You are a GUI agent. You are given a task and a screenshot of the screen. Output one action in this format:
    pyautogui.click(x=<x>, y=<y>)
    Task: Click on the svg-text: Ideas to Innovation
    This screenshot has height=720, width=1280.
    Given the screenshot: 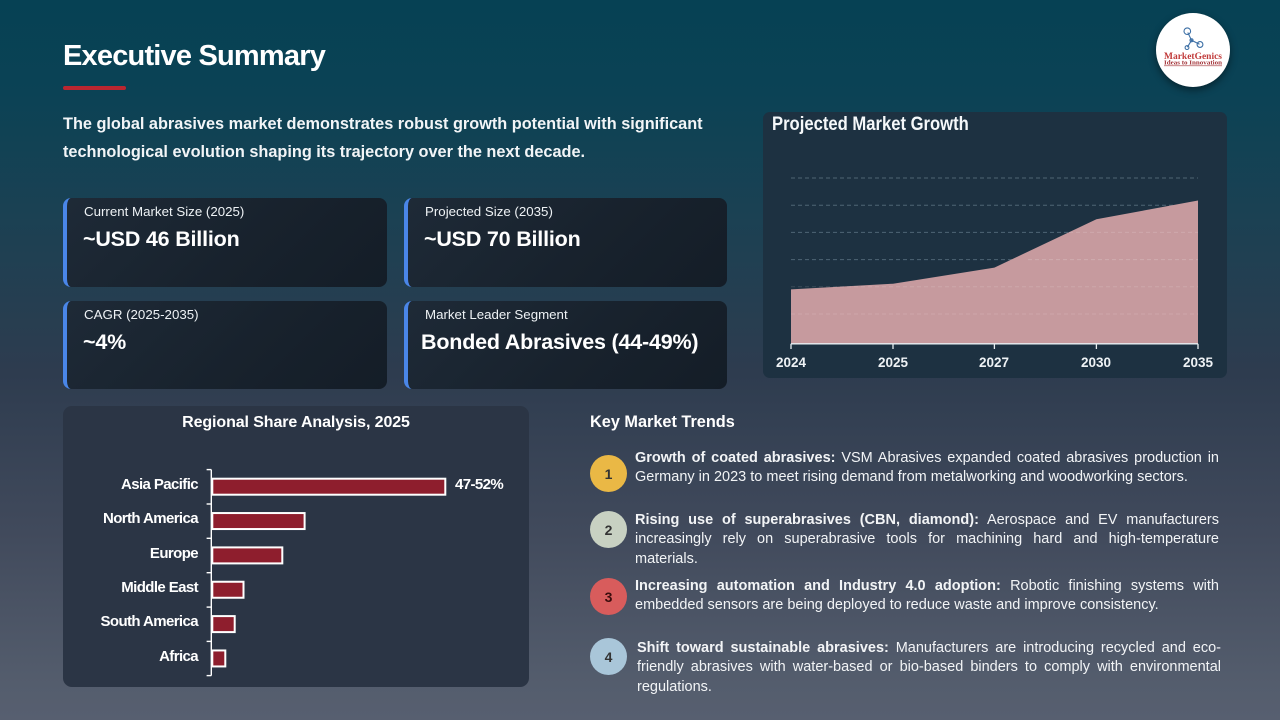 What is the action you would take?
    pyautogui.click(x=1193, y=64)
    